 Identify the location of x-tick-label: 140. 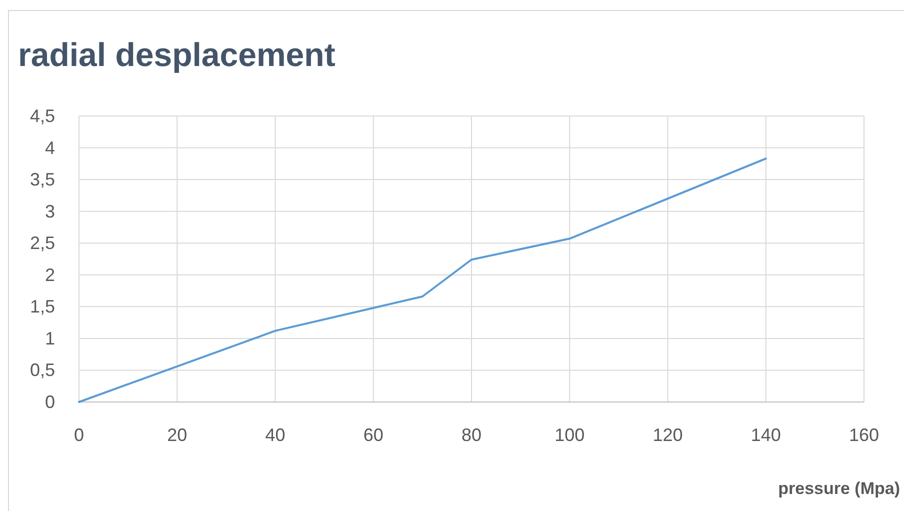
(765, 435).